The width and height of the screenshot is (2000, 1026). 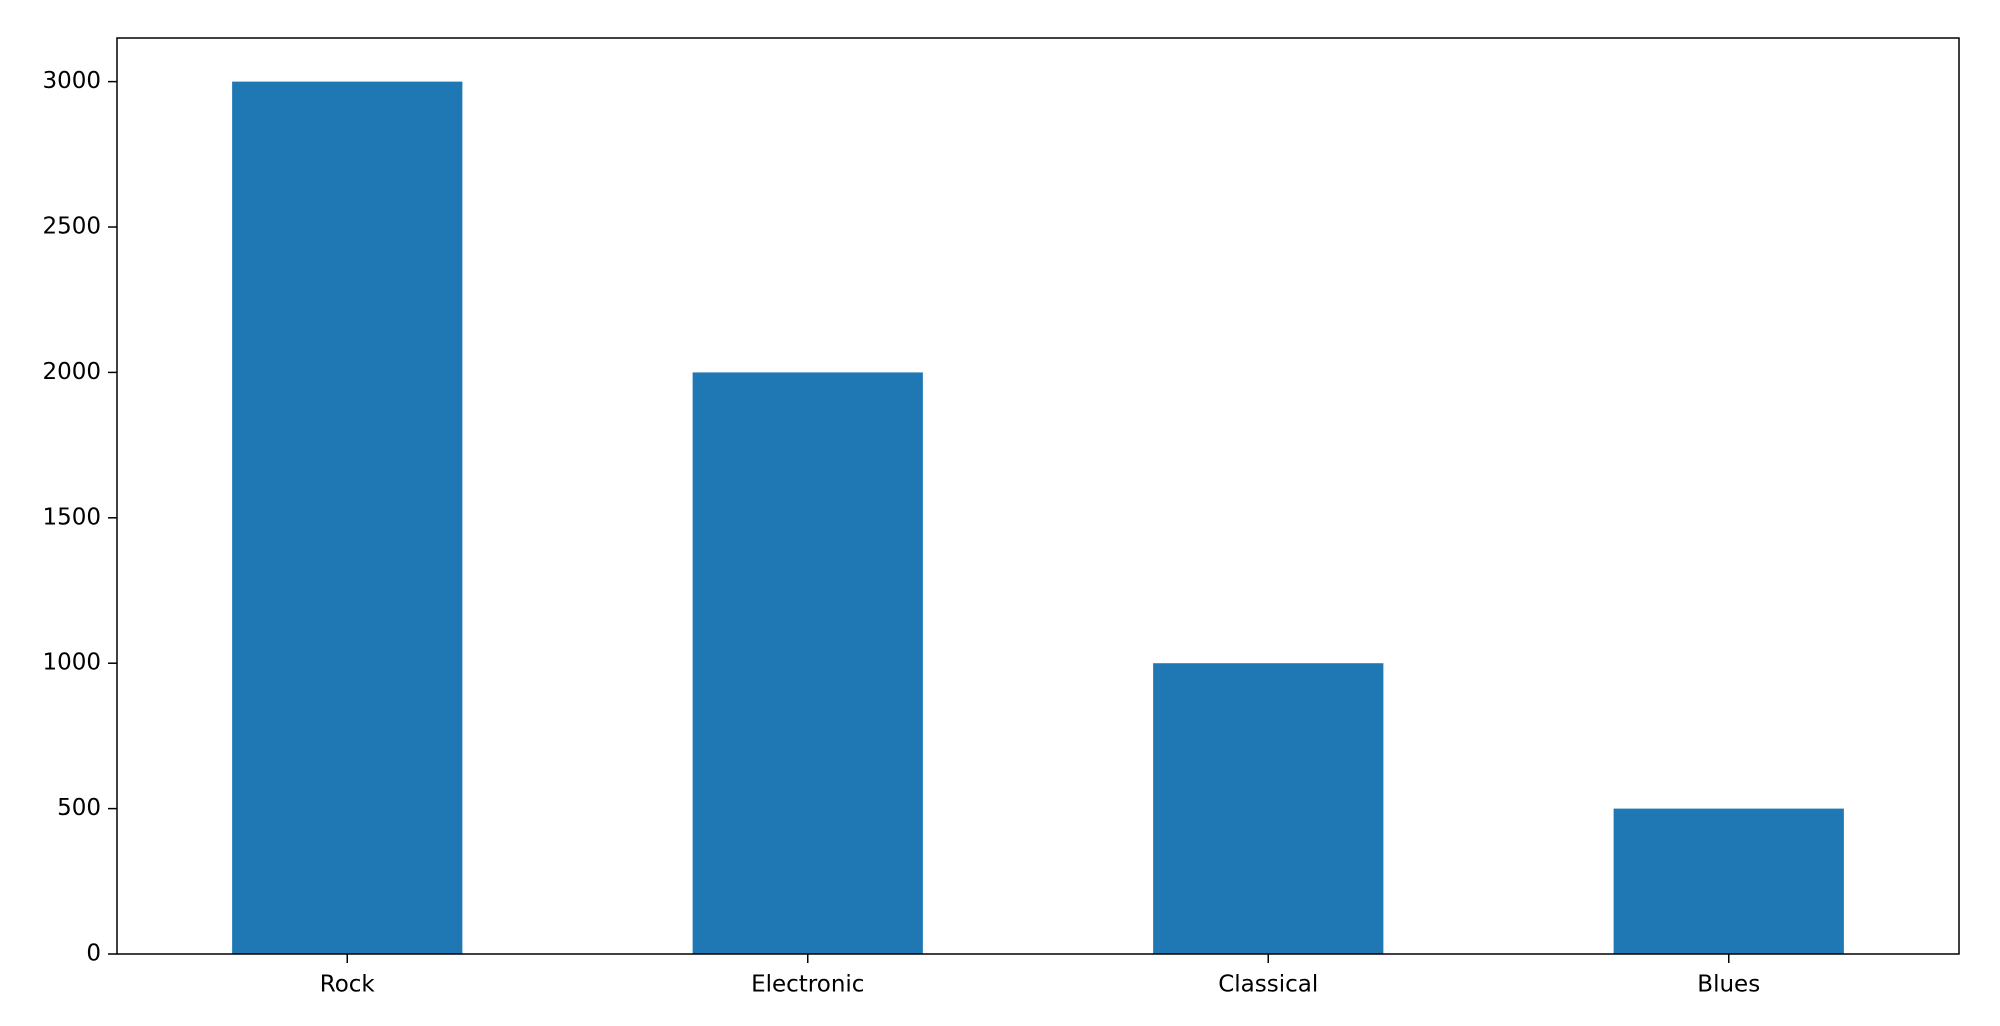 What do you see at coordinates (71, 517) in the screenshot?
I see `y-tick-label: 1500` at bounding box center [71, 517].